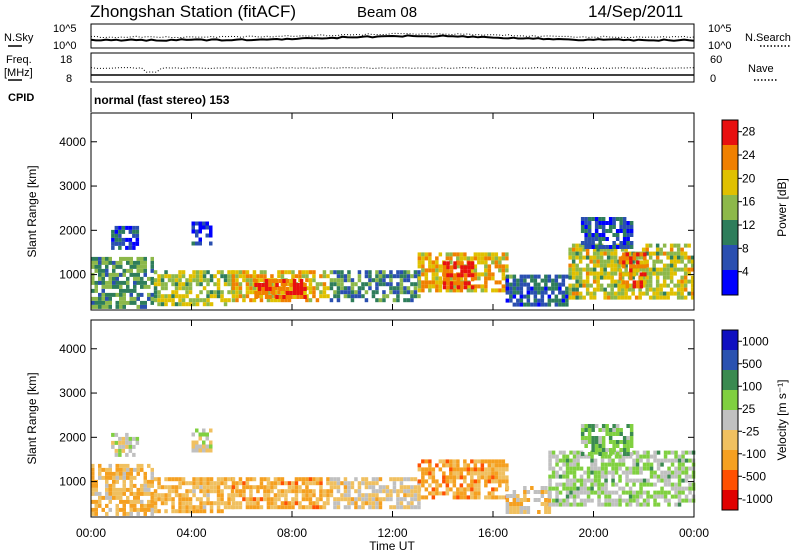  Describe the element at coordinates (730, 207) in the screenshot. I see `power-colorbar-swatches` at that location.